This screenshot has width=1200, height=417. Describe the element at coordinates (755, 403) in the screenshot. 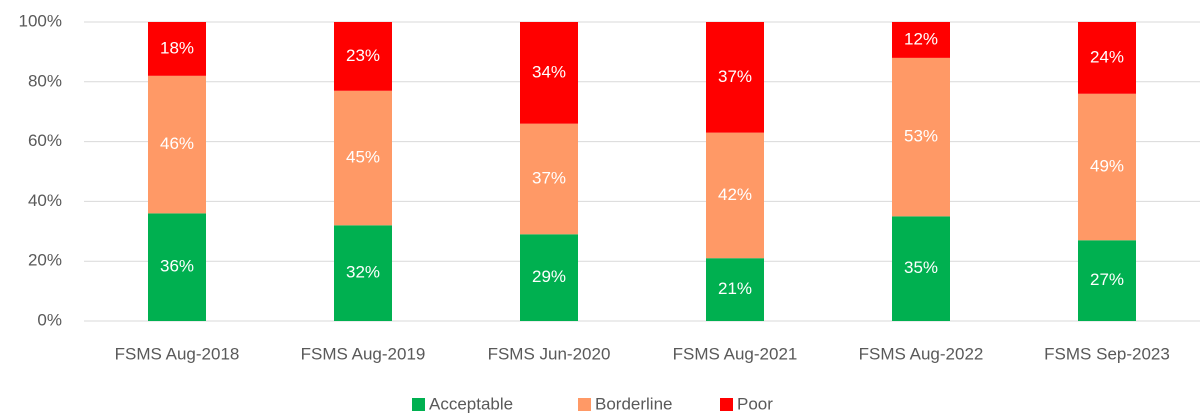

I see `legend-label: Poor` at that location.